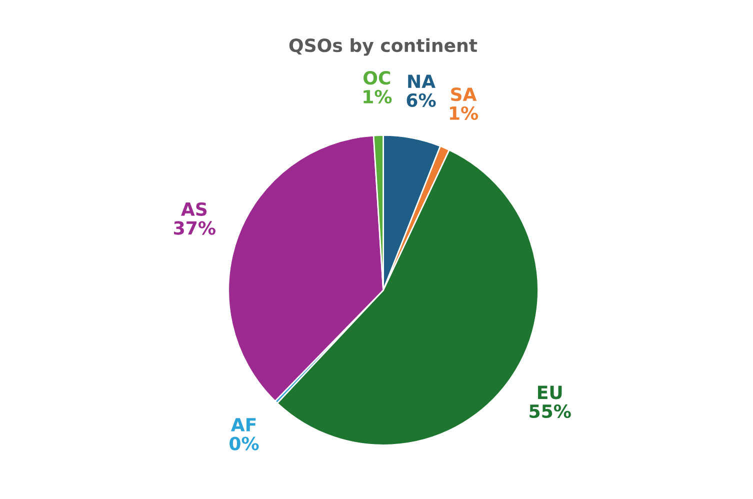  What do you see at coordinates (194, 209) in the screenshot?
I see `slice-label: AS` at bounding box center [194, 209].